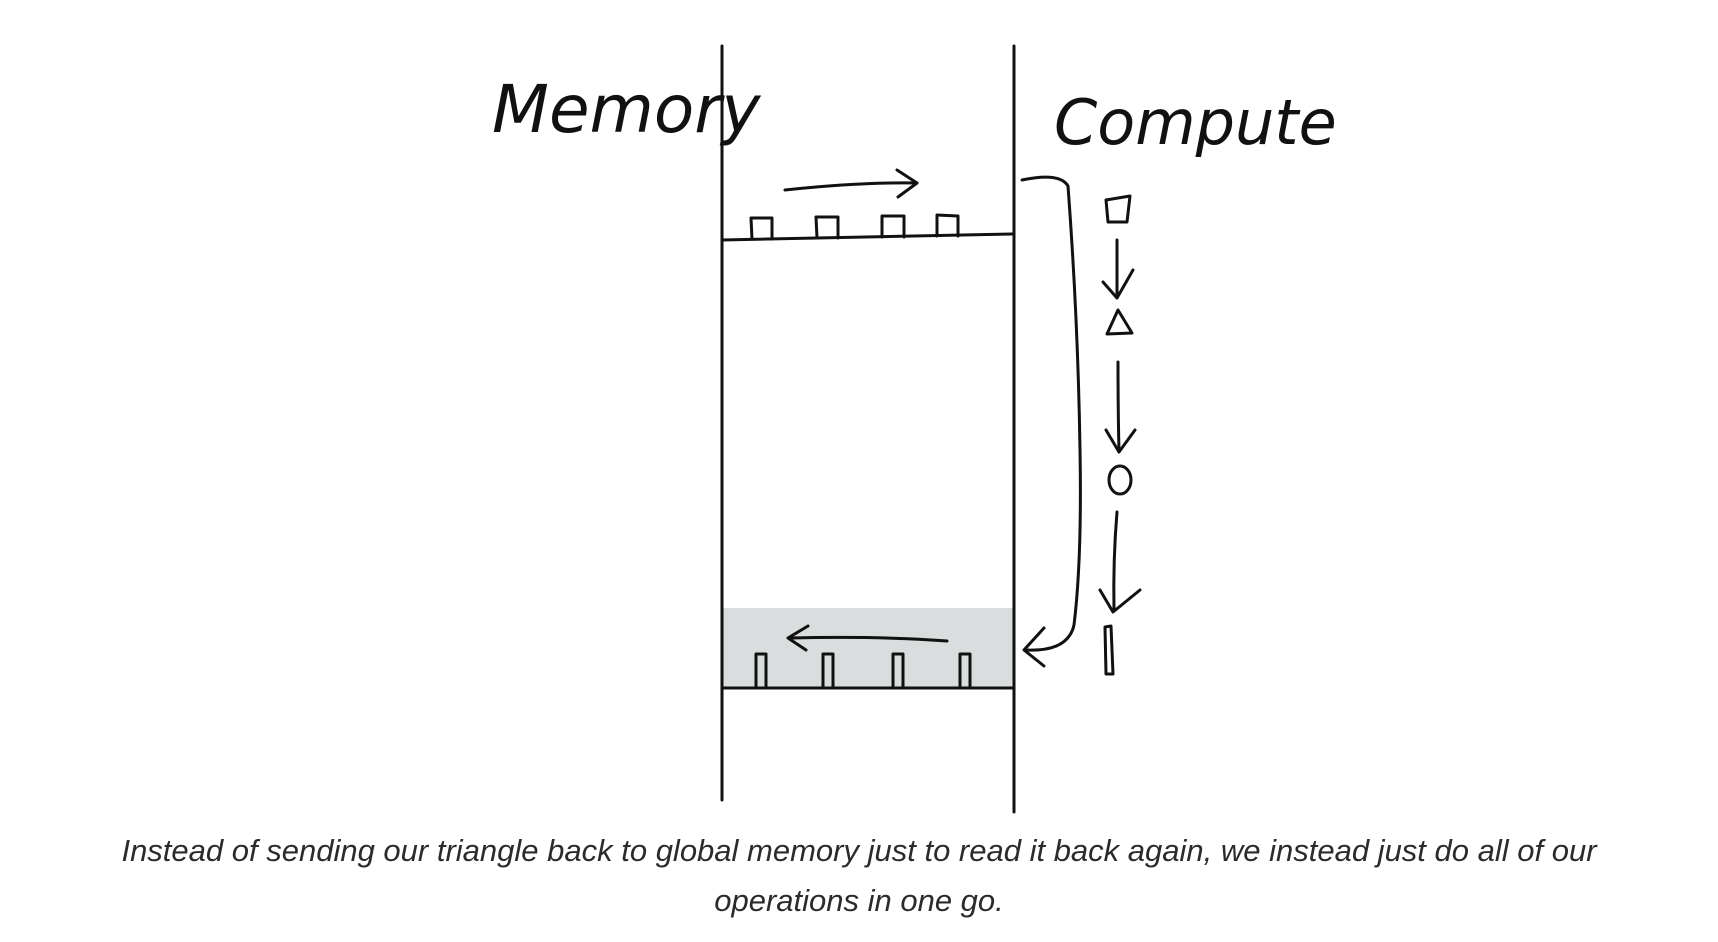 The image size is (1718, 942). What do you see at coordinates (1195, 122) in the screenshot?
I see `compute-label: Compute` at bounding box center [1195, 122].